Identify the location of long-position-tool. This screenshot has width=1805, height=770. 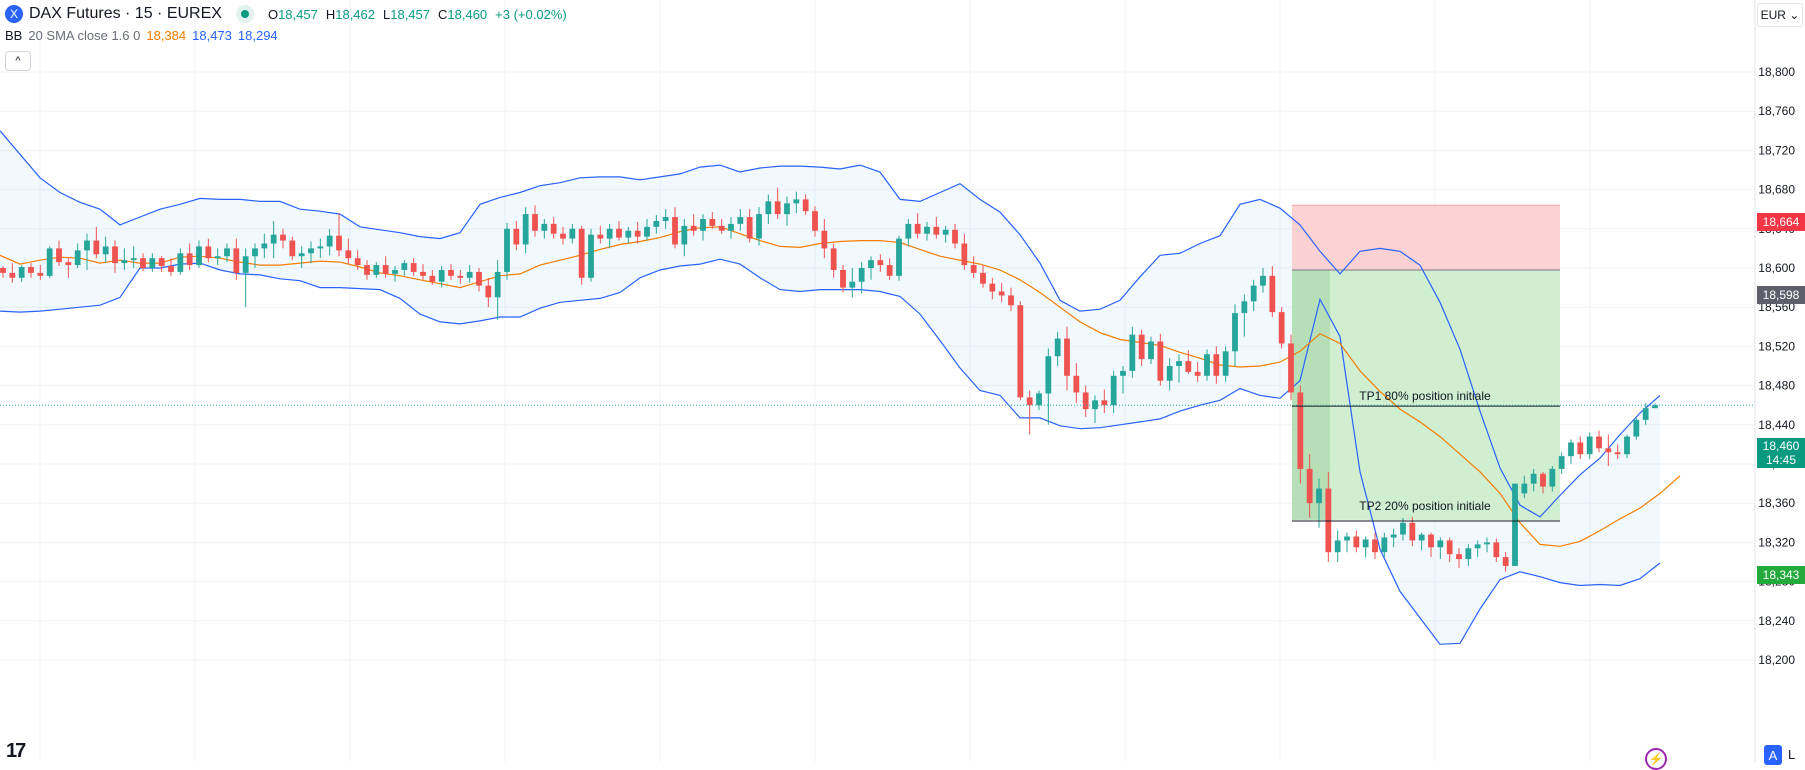
(1426, 362).